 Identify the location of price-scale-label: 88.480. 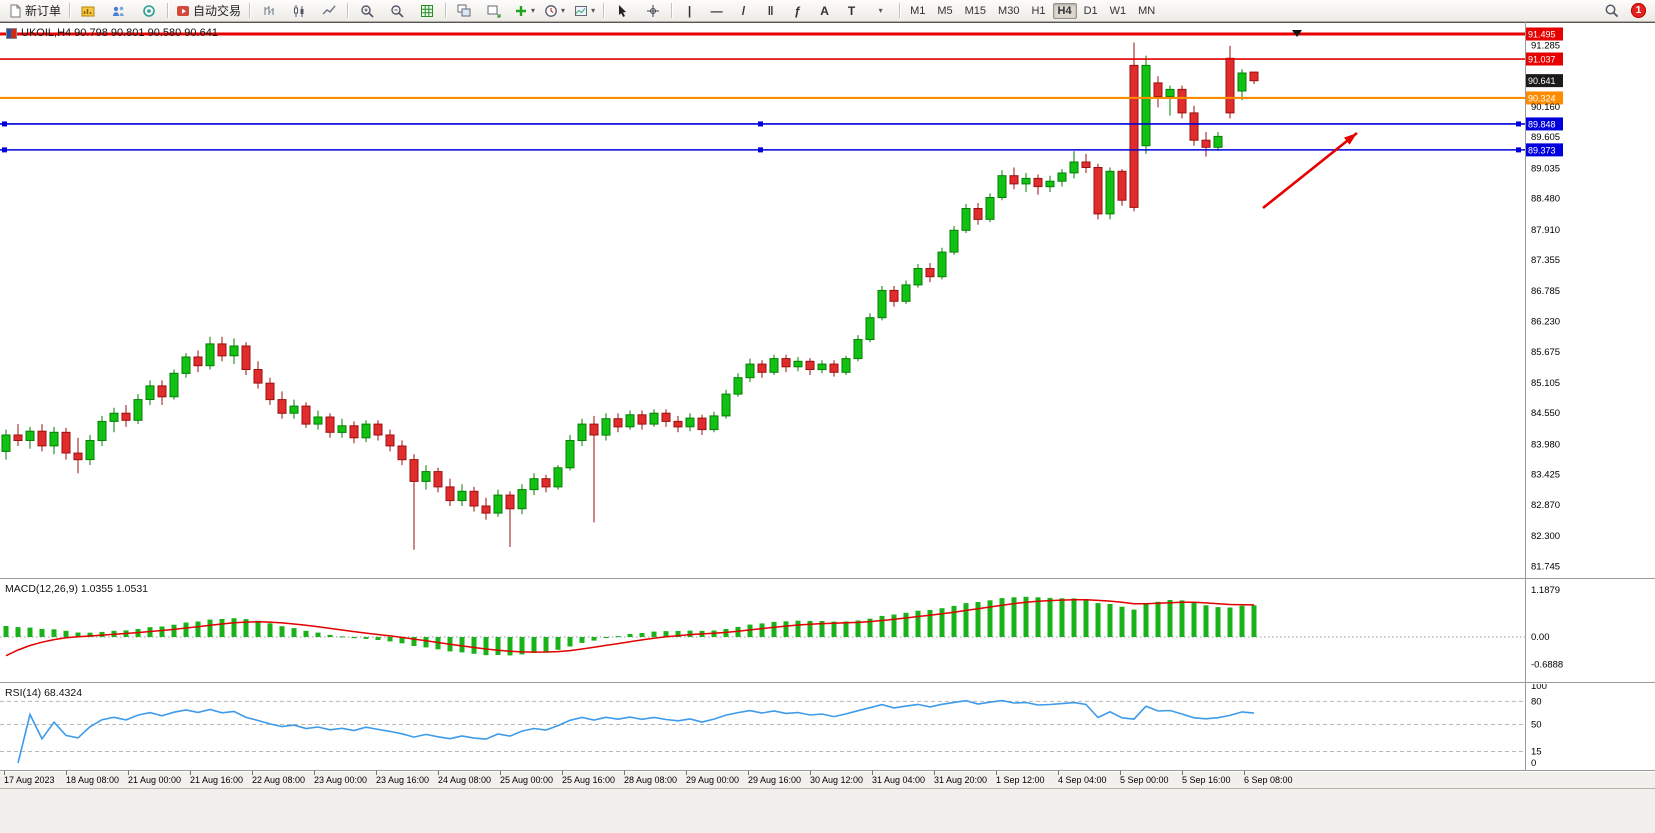
(1545, 199).